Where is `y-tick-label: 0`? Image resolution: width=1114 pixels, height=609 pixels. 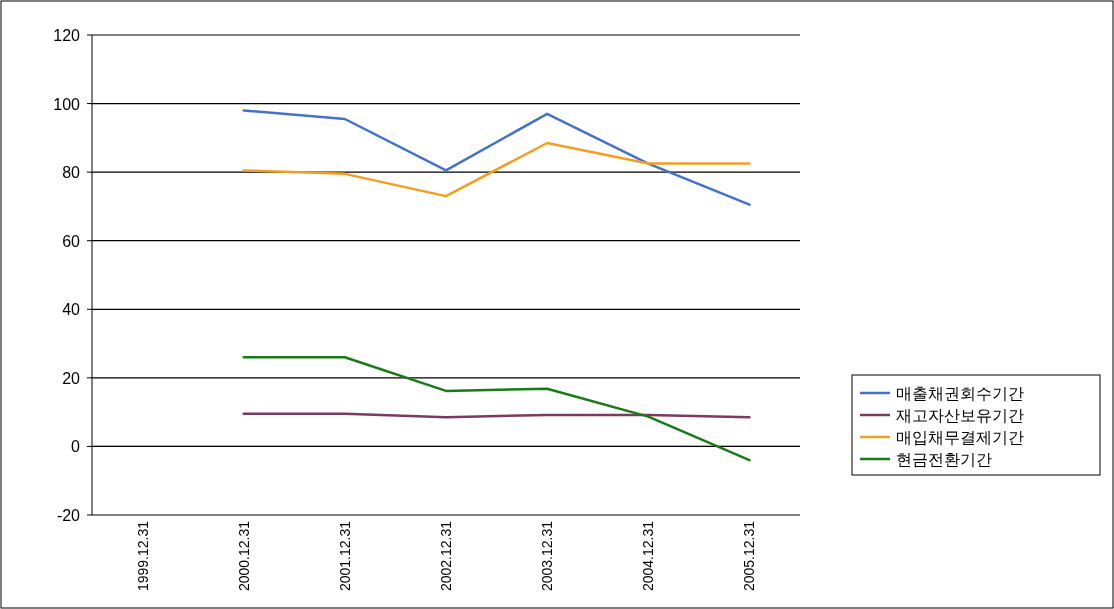 y-tick-label: 0 is located at coordinates (76, 447).